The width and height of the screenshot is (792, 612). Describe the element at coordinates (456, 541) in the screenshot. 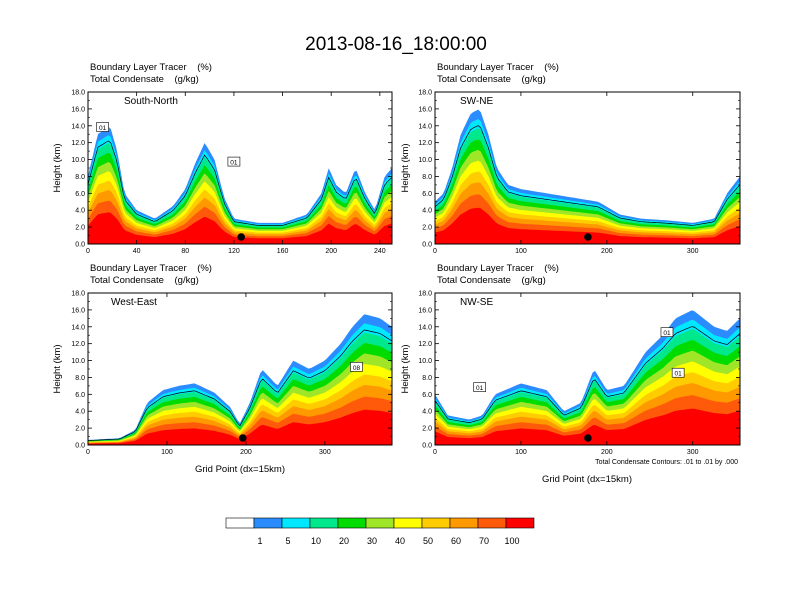

I see `colorbar-label: 60` at that location.